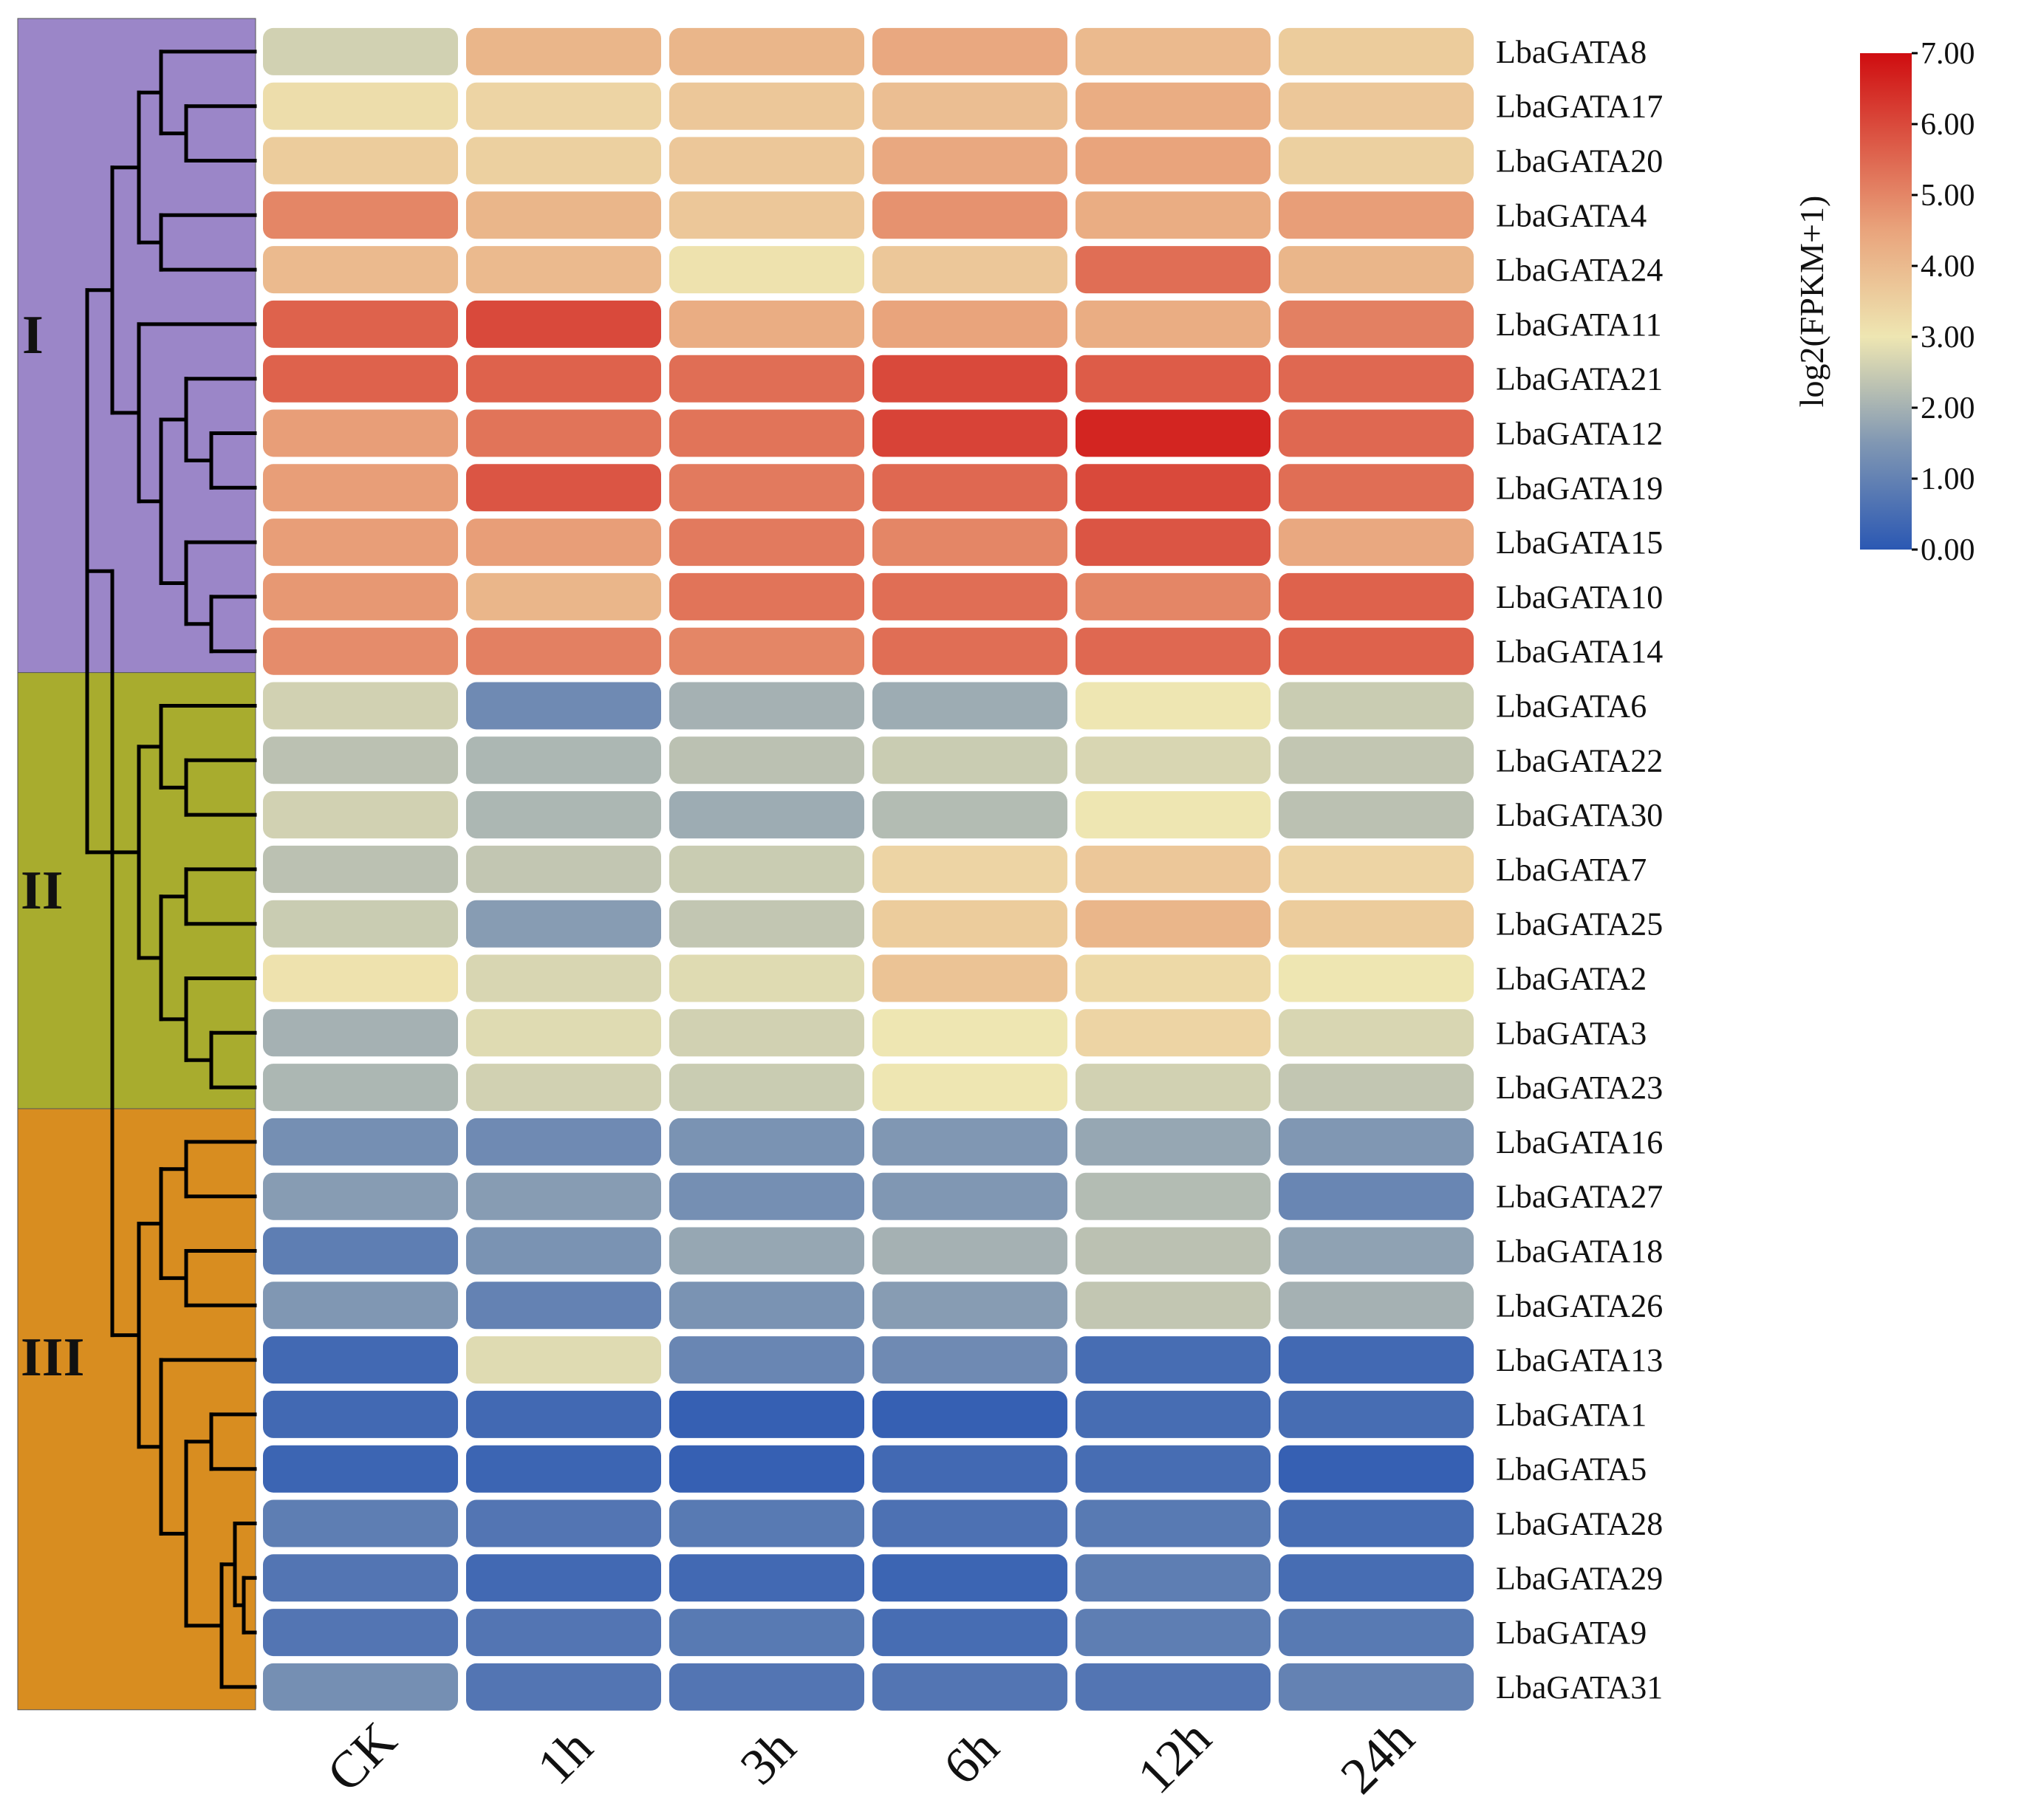 Image resolution: width=2024 pixels, height=1820 pixels. Describe the element at coordinates (1376, 869) in the screenshot. I see `heatmap-cell-LbaGATA7-24h` at that location.